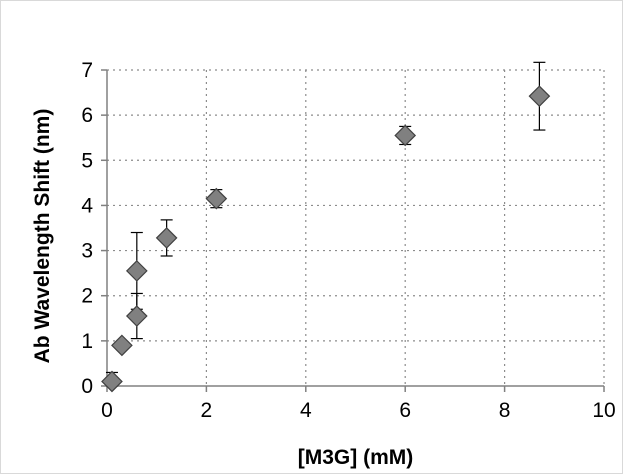 The width and height of the screenshot is (623, 474). What do you see at coordinates (405, 410) in the screenshot?
I see `x-tick-label: 6` at bounding box center [405, 410].